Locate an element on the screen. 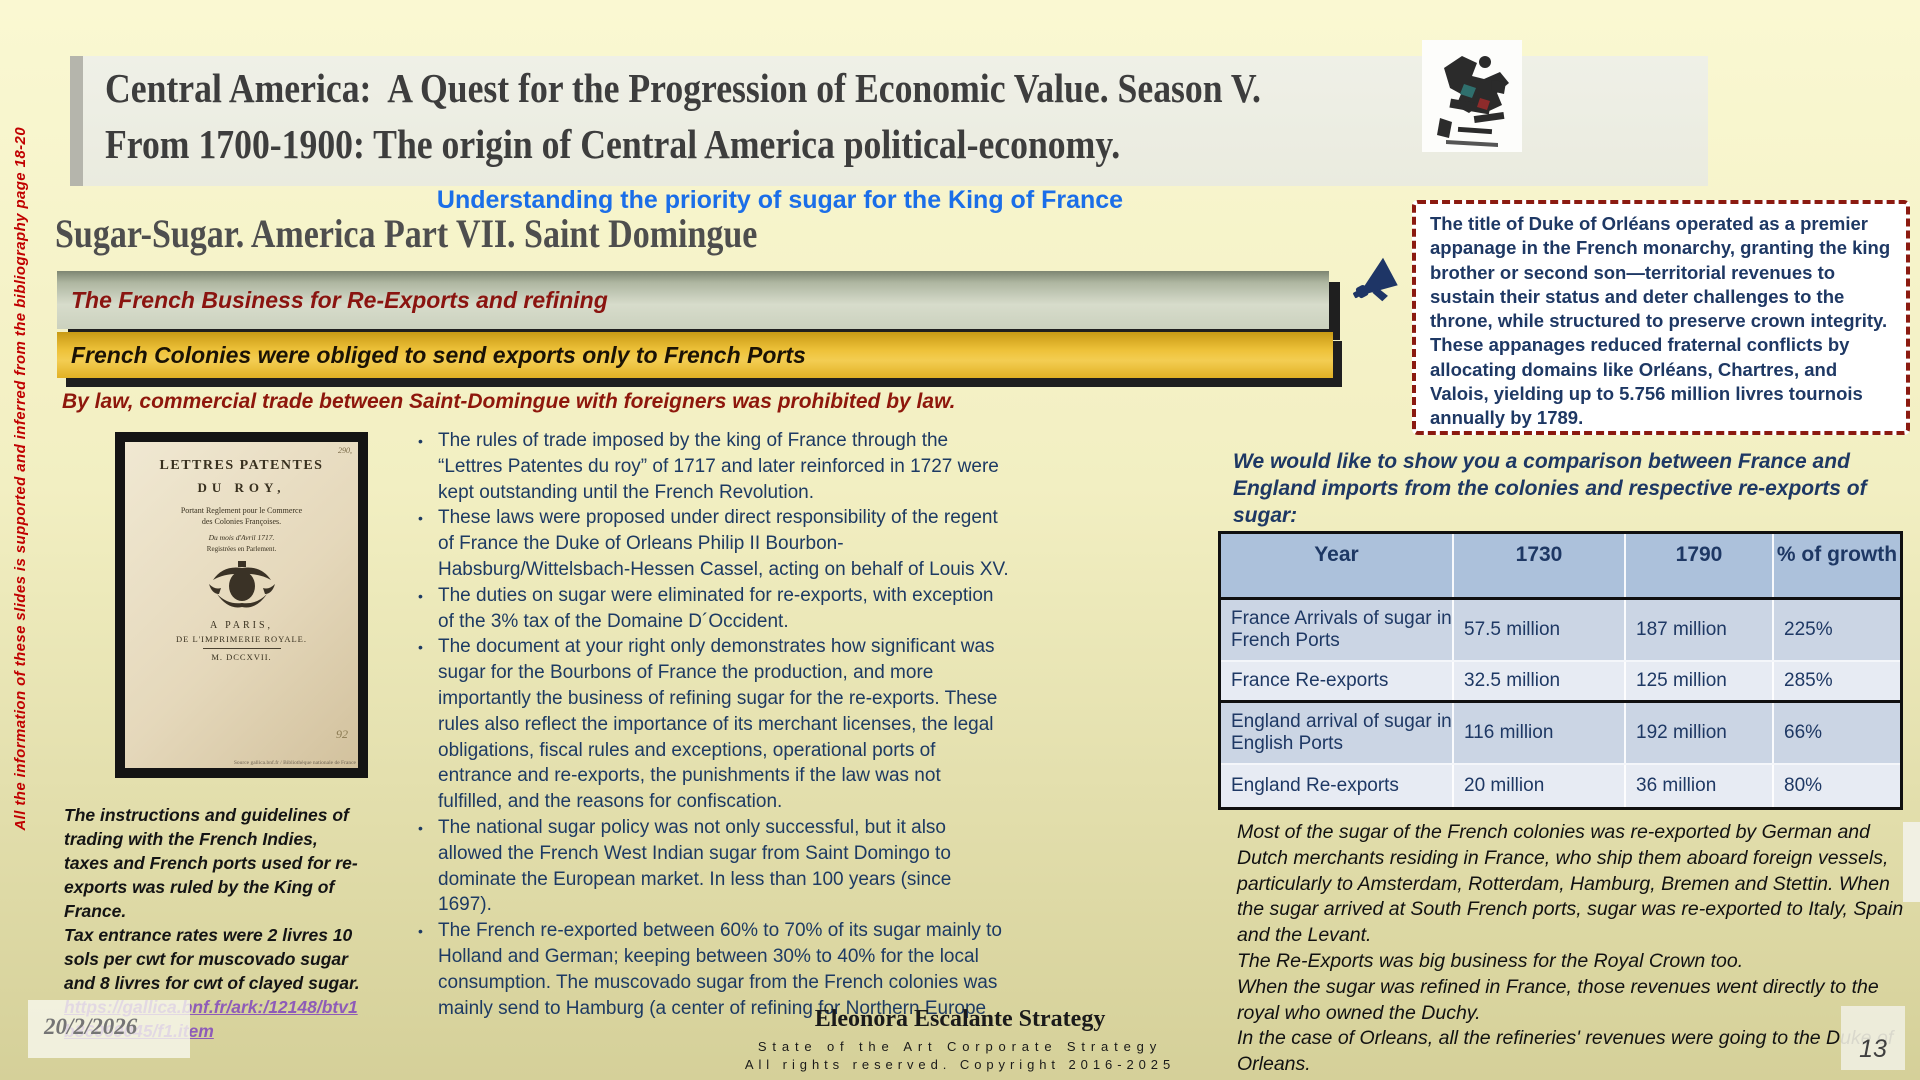  cell-1790: 192 million is located at coordinates (1700, 733).